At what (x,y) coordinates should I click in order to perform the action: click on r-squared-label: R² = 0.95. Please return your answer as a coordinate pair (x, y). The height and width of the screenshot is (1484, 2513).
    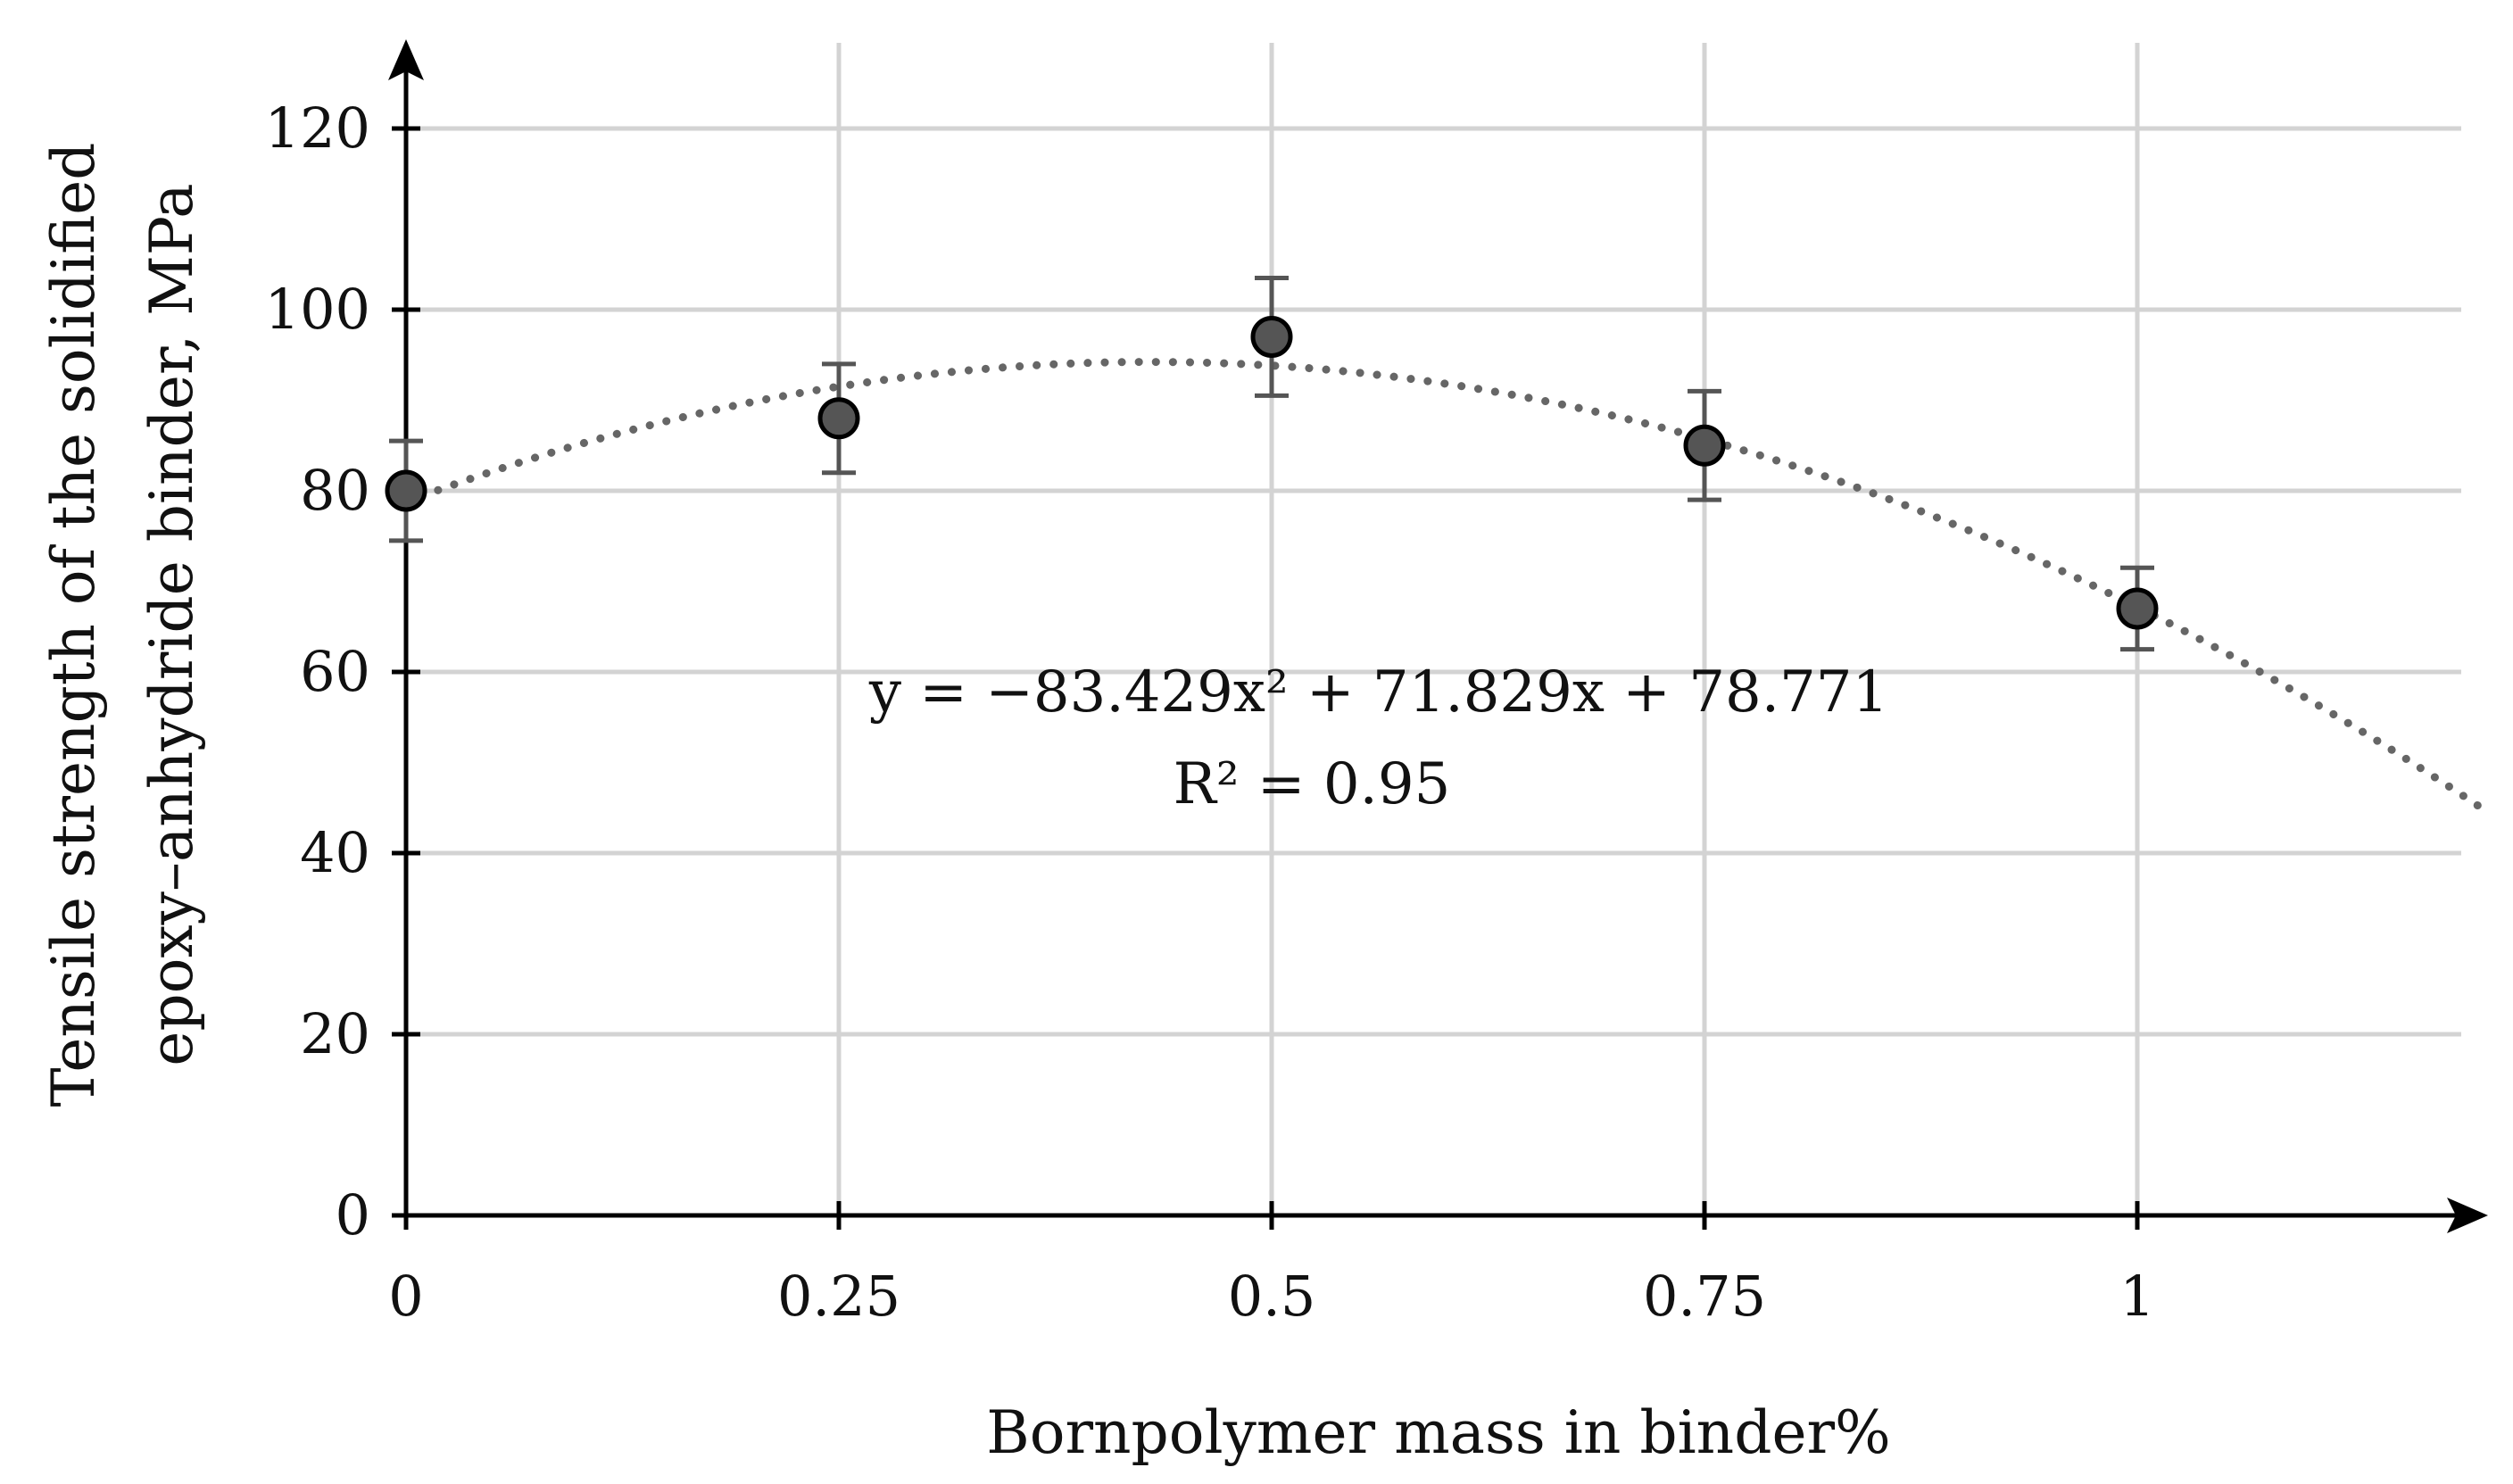
    Looking at the image, I should click on (1312, 784).